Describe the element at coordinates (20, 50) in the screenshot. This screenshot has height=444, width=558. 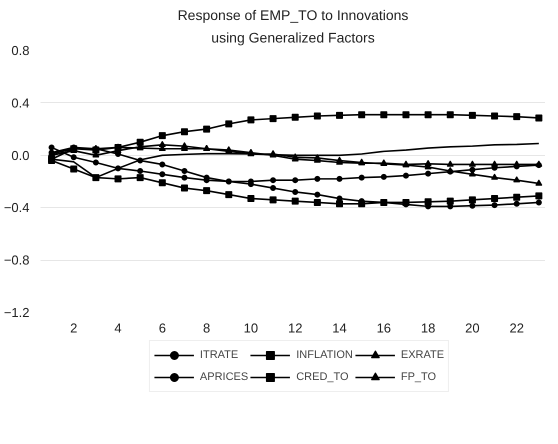
I see `y-tick-label: 0.8` at that location.